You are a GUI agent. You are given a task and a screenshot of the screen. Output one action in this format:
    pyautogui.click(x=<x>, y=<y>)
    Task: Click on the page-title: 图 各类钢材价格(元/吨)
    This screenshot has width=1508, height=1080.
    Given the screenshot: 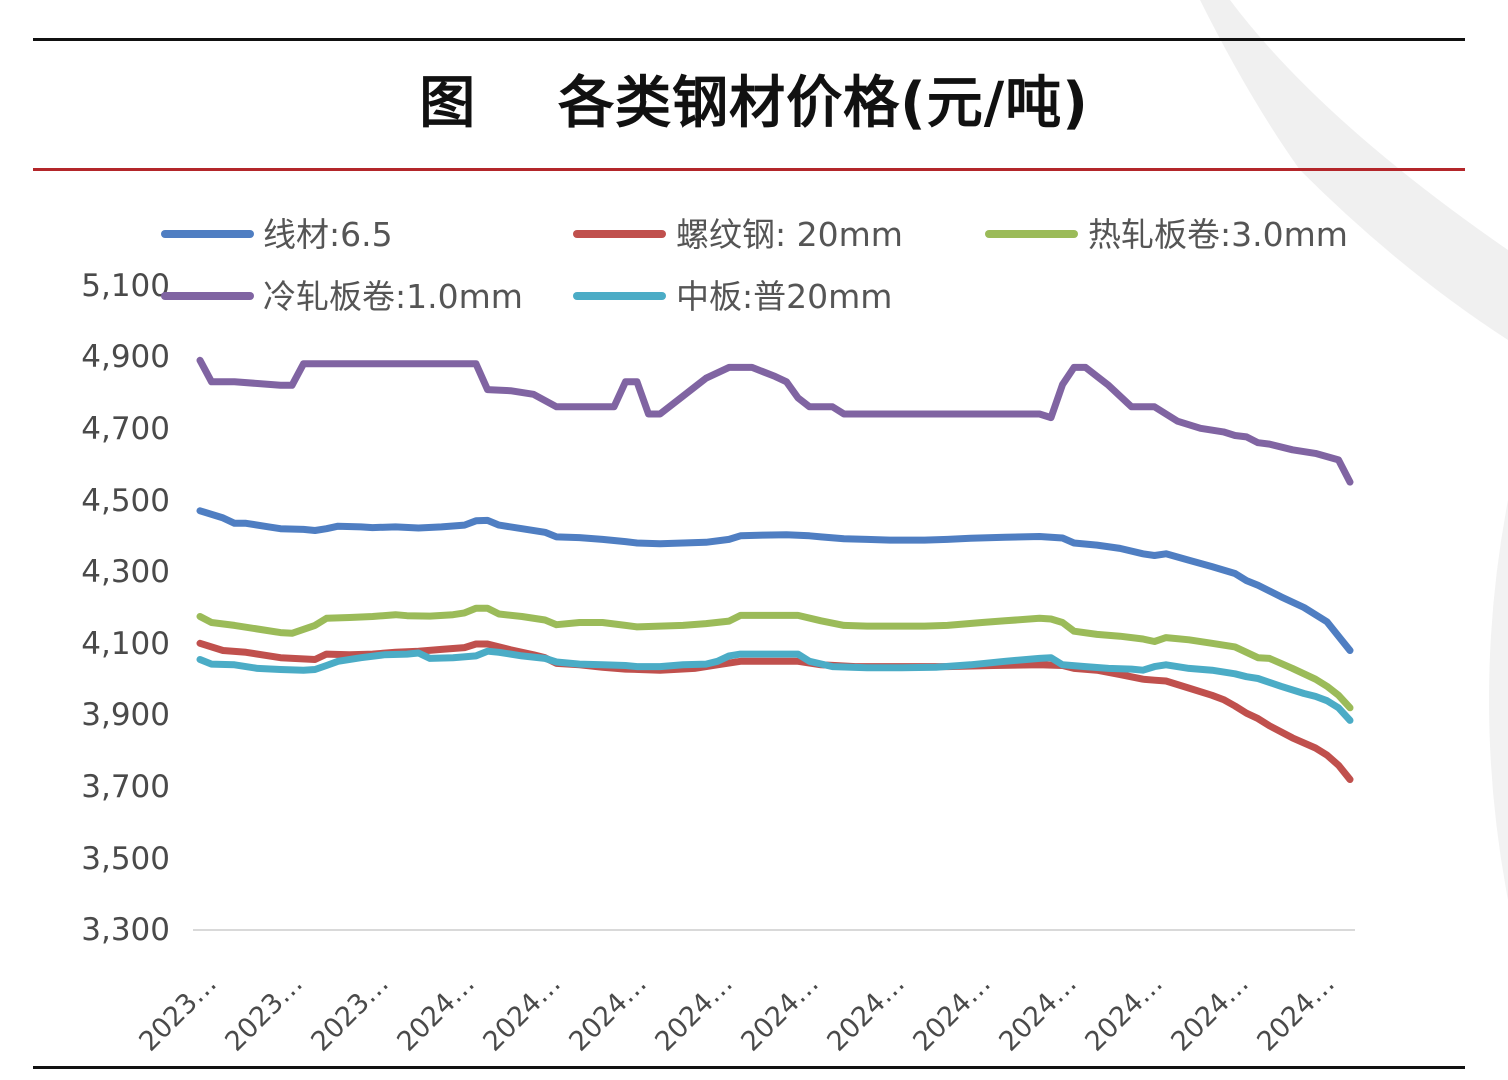 What is the action you would take?
    pyautogui.click(x=754, y=103)
    